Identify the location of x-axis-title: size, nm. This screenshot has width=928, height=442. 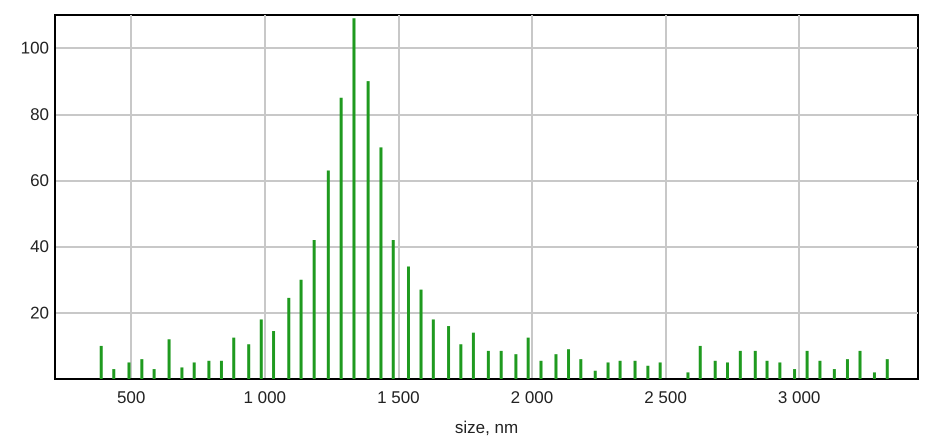
(486, 427).